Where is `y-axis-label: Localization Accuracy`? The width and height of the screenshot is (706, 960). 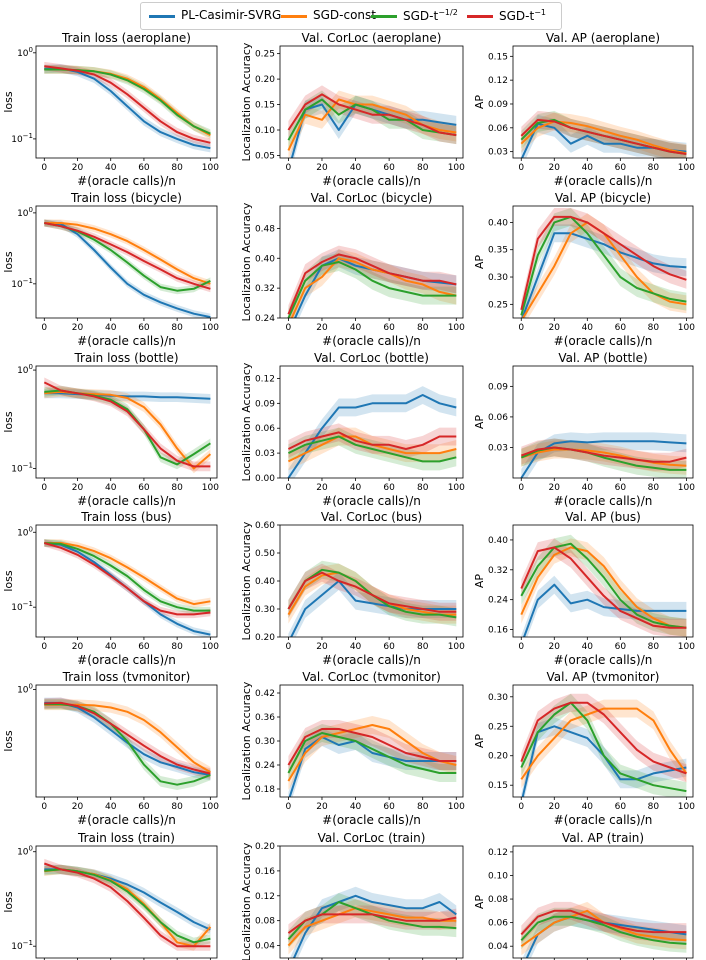
y-axis-label: Localization Accuracy is located at coordinates (246, 580).